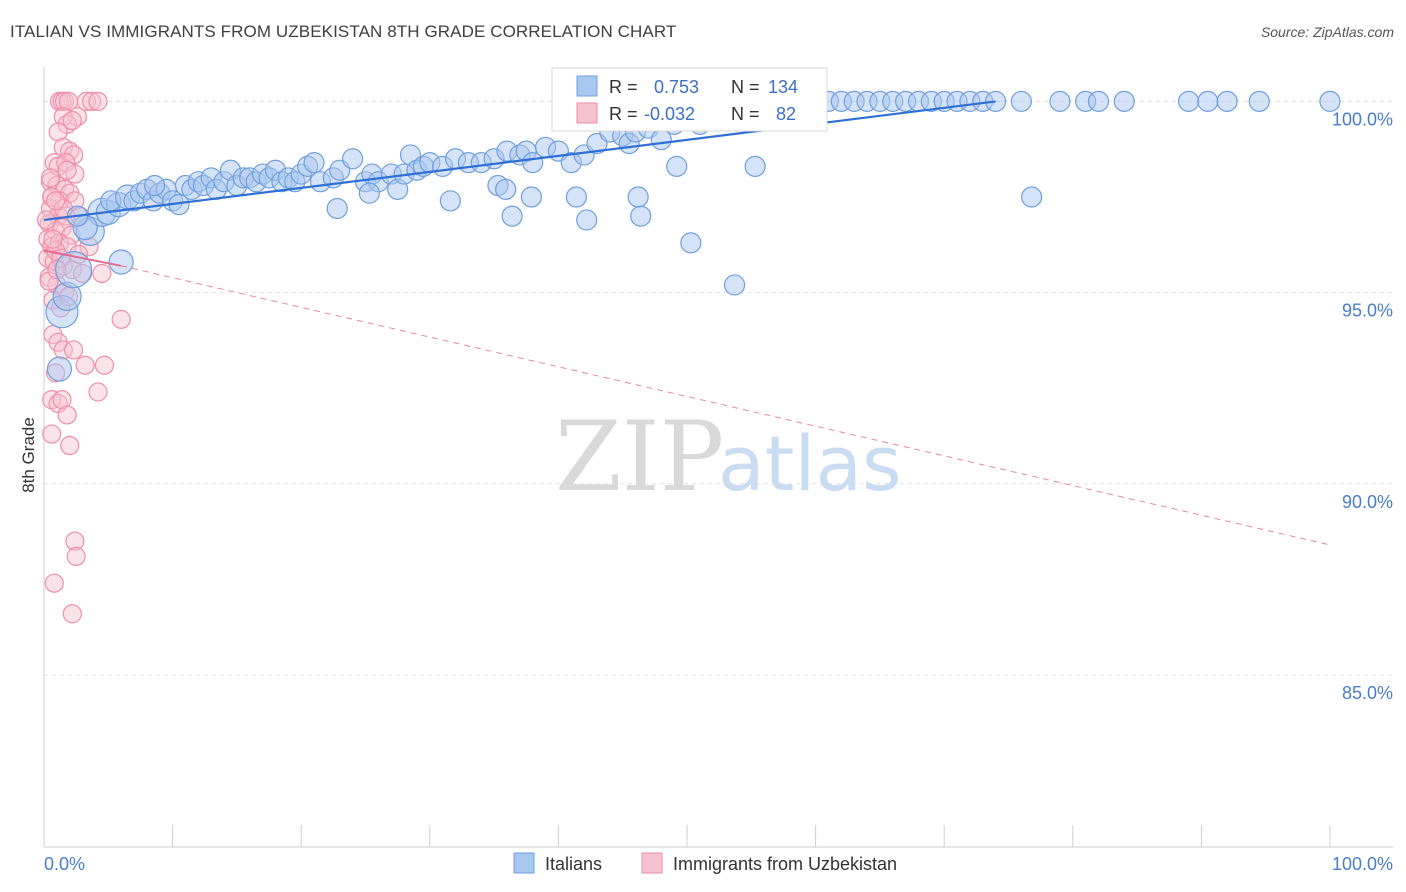  Describe the element at coordinates (1362, 864) in the screenshot. I see `x-tick-label-100: 100.0%` at that location.